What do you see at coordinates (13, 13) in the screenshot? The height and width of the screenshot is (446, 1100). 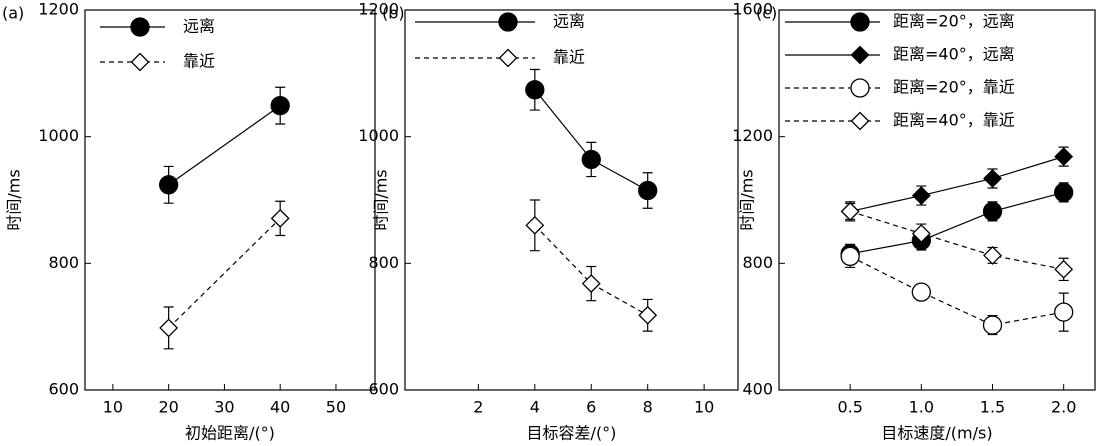 I see `panel-label: (a)` at bounding box center [13, 13].